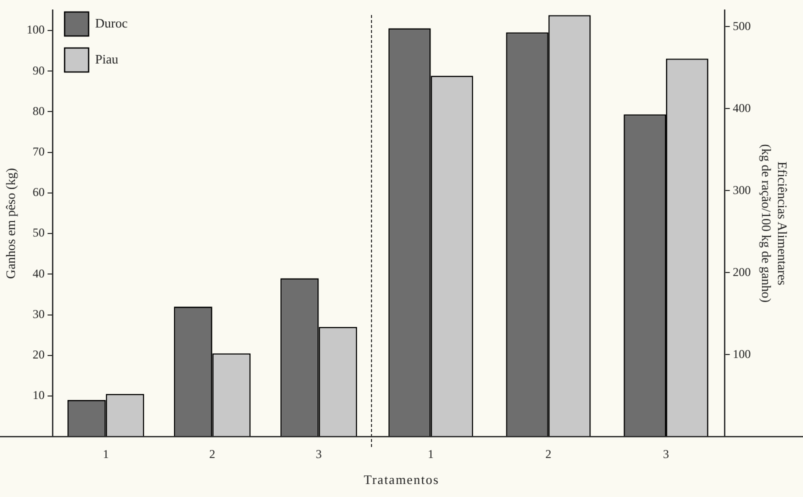 Image resolution: width=803 pixels, height=497 pixels. I want to click on y2-tick-label: 300, so click(741, 189).